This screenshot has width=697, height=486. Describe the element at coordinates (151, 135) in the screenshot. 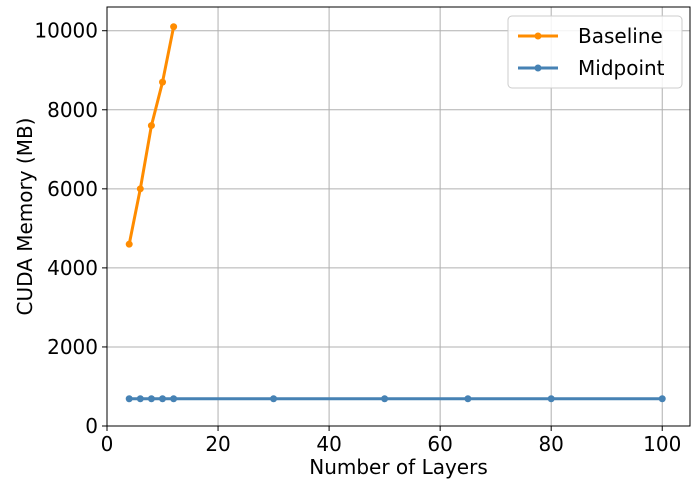

I see `series-line-baseline` at that location.